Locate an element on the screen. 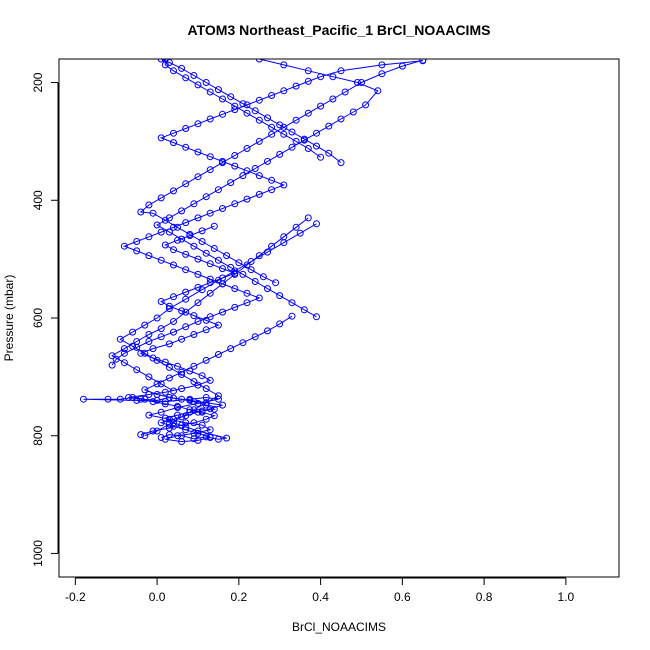 This screenshot has height=650, width=650. x-axis: -0.2 0.0 0.2 0.4 0.6 0.8 1.0 is located at coordinates (320, 590).